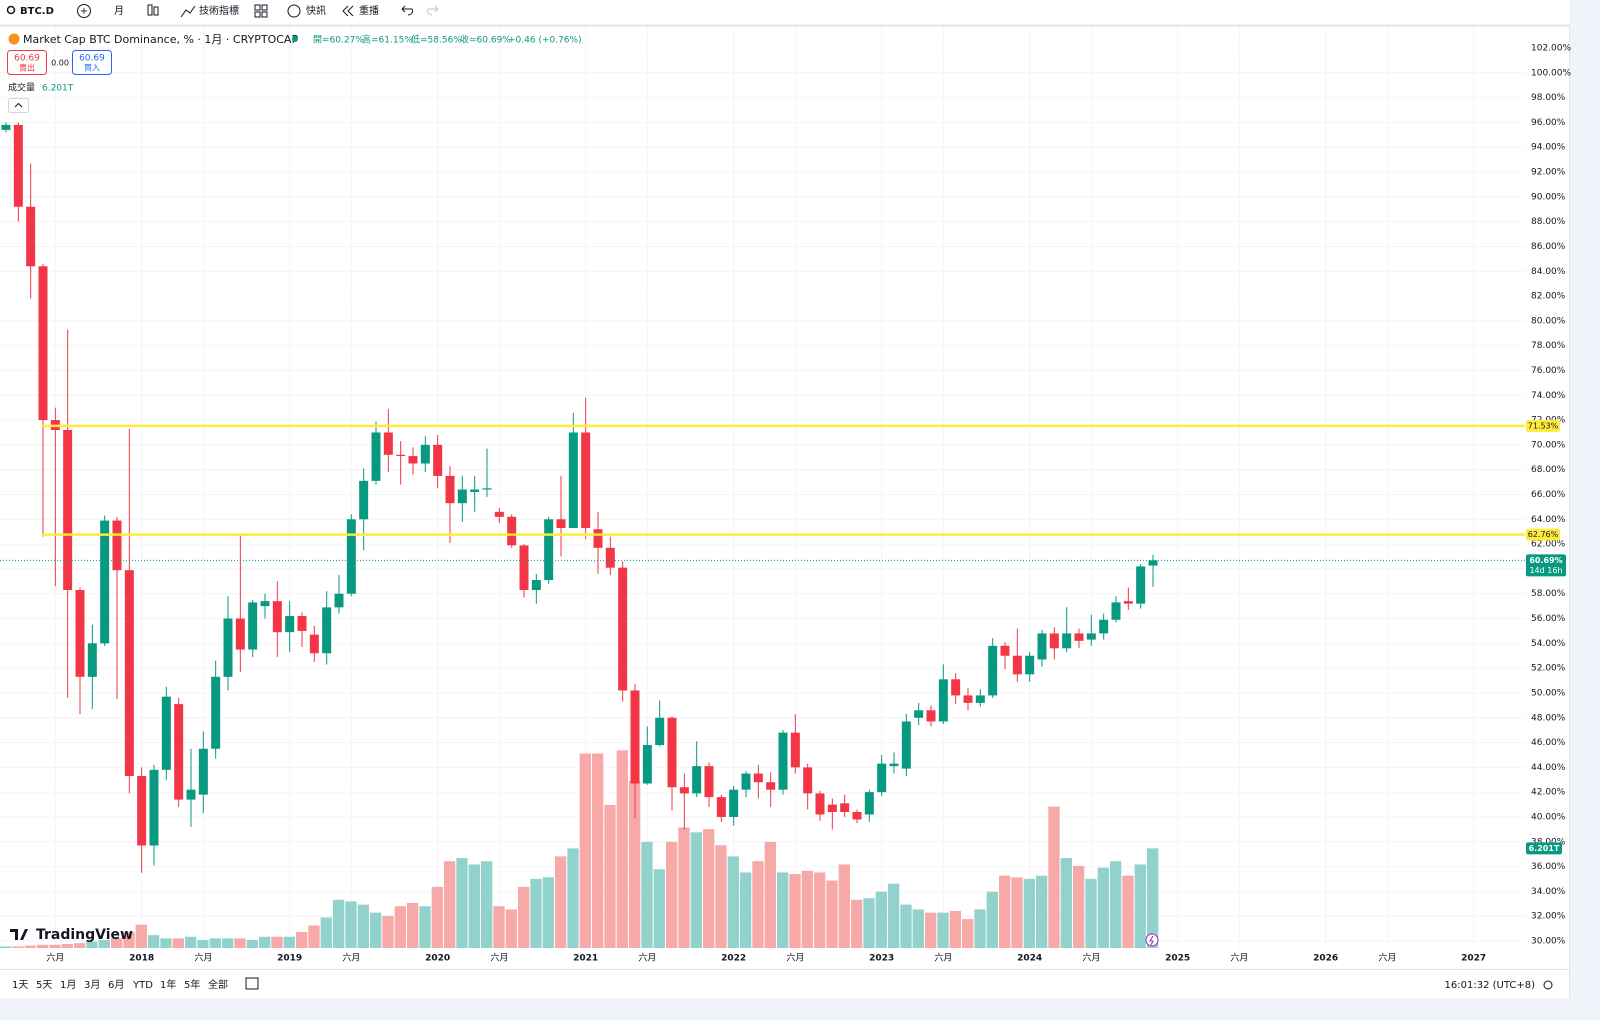 The image size is (1600, 1024). I want to click on y-tick-label: 54.00%, so click(1548, 644).